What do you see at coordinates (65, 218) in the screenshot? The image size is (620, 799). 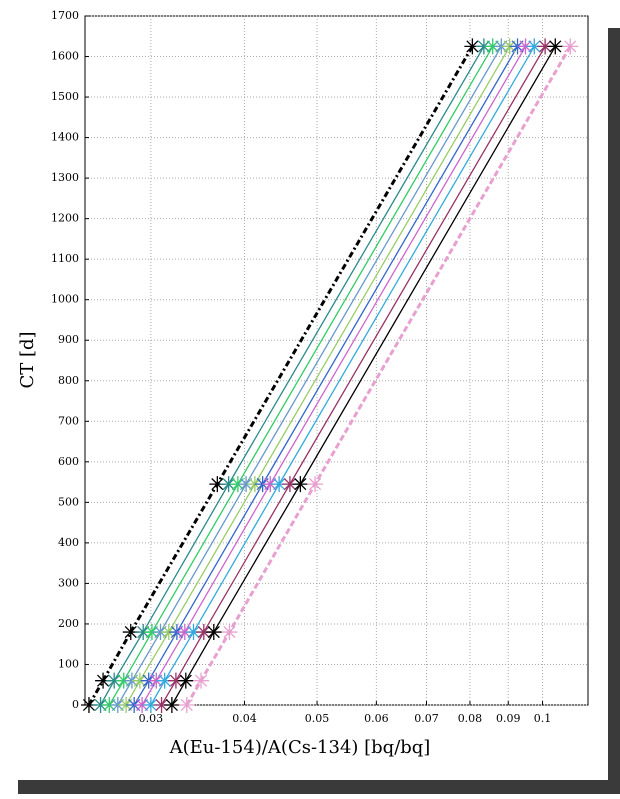 I see `y-tick-label: 1200` at bounding box center [65, 218].